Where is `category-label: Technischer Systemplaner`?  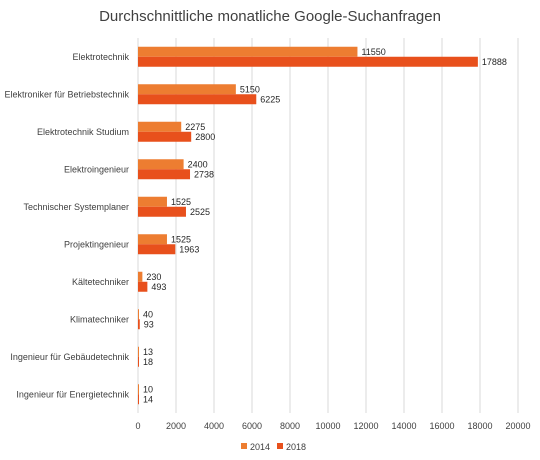 category-label: Technischer Systemplaner is located at coordinates (76, 207).